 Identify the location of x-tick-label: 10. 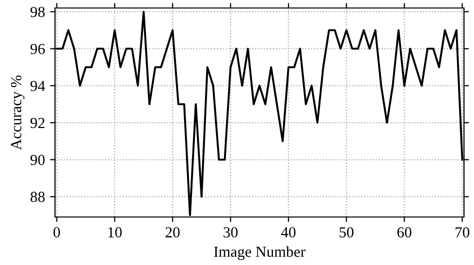
(115, 232).